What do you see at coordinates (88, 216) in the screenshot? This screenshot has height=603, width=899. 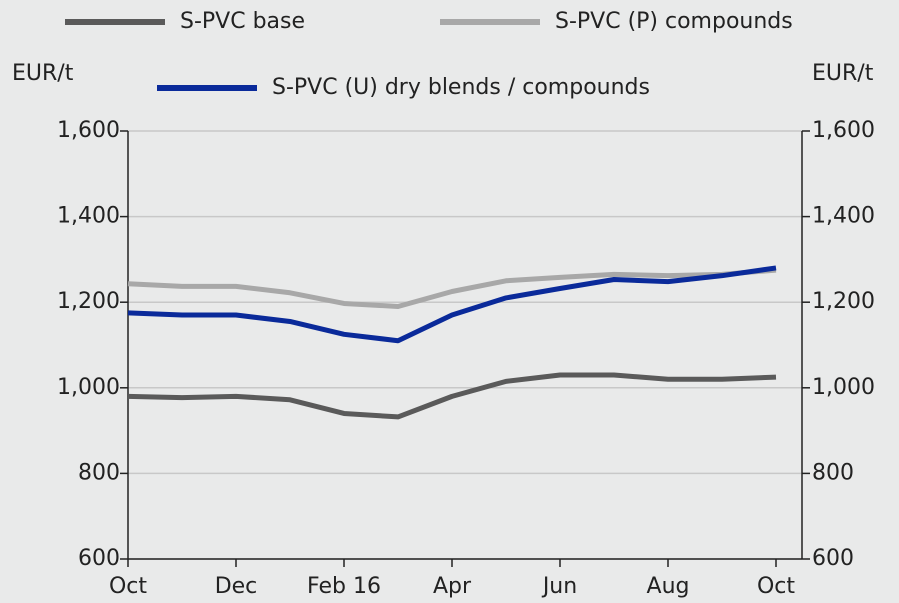 I see `y-tick-label: 1,400` at bounding box center [88, 216].